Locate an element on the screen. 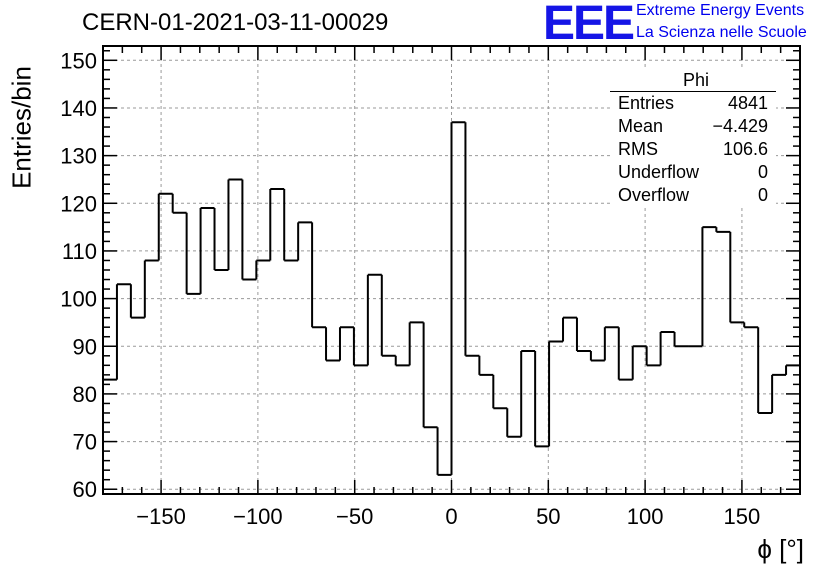  stats-label: Mean is located at coordinates (641, 126).